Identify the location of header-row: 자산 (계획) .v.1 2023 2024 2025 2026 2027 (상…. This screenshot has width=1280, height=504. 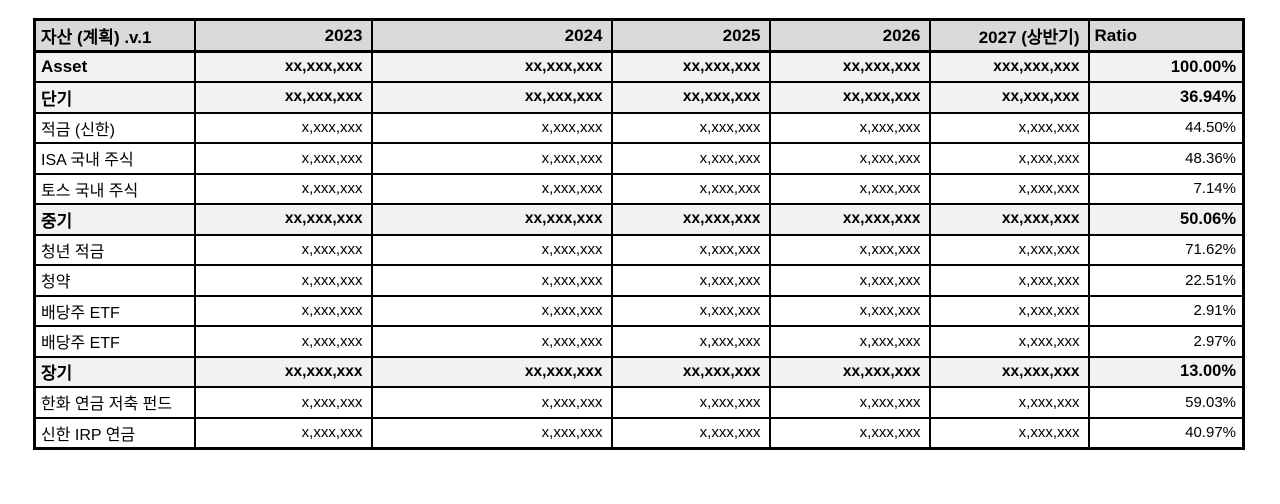
(639, 35).